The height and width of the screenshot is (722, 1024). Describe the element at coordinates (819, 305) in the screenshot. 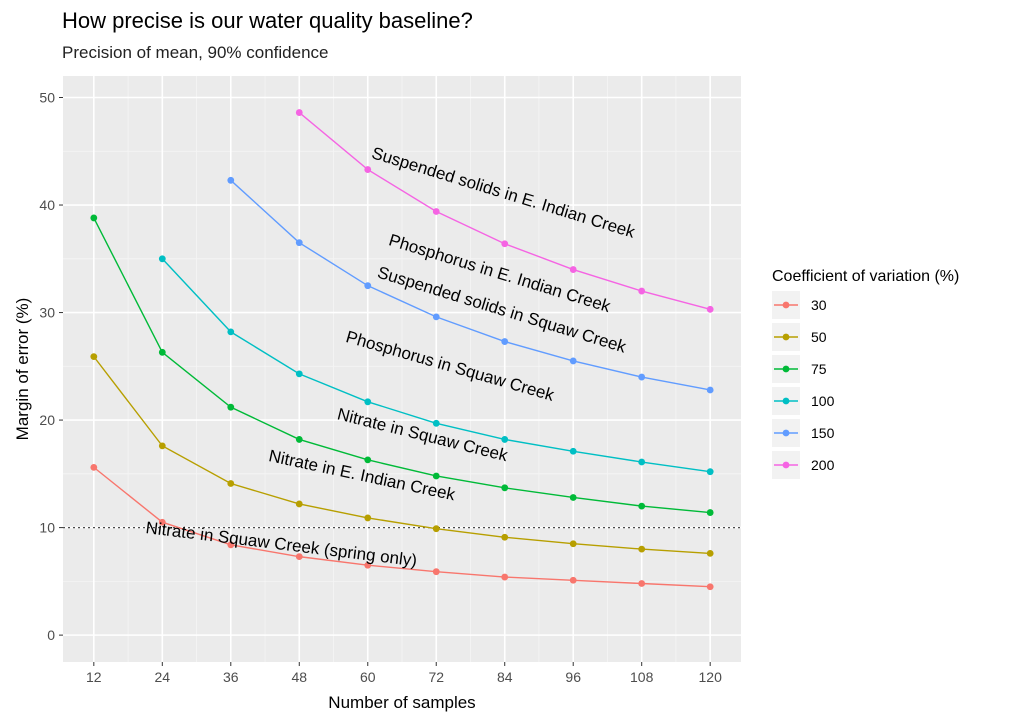

I see `legend-item-label: 30` at that location.